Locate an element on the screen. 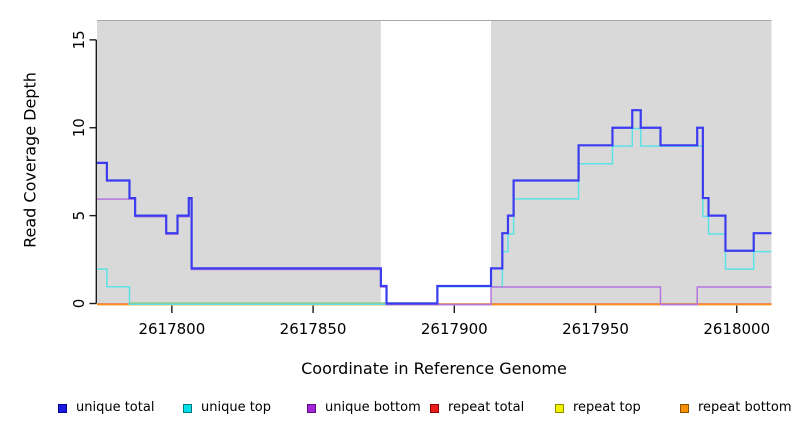 Image resolution: width=792 pixels, height=432 pixels. y-tick-label: 5 is located at coordinates (79, 216).